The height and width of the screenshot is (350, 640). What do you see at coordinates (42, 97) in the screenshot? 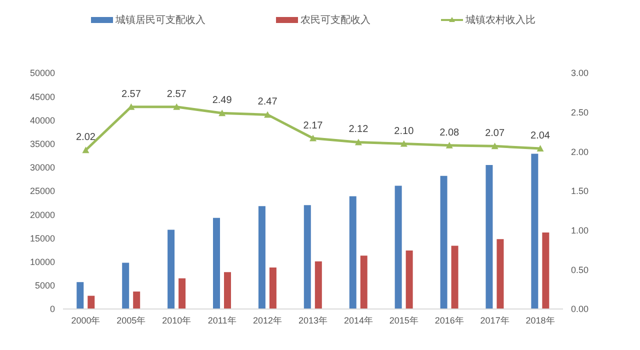
I see `y-tick-label: 45000` at bounding box center [42, 97].